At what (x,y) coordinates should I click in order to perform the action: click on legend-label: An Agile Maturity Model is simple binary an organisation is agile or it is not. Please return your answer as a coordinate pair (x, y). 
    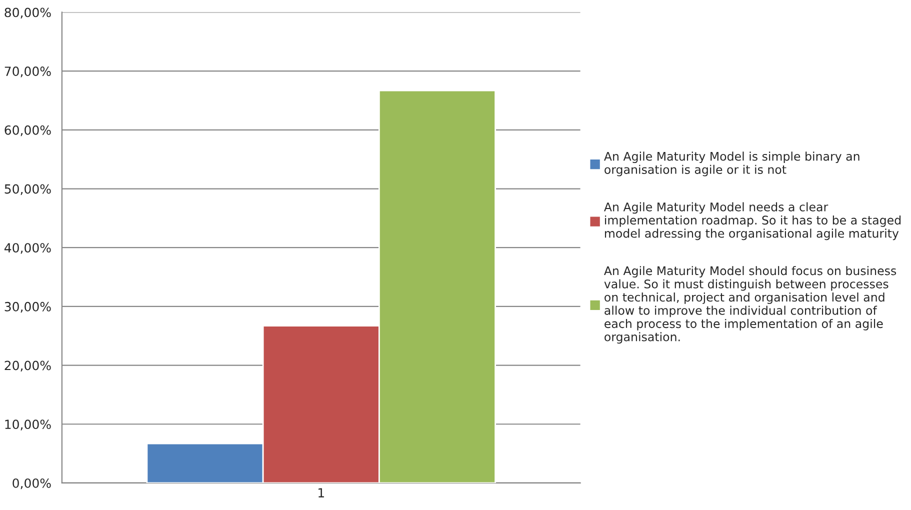
    Looking at the image, I should click on (732, 164).